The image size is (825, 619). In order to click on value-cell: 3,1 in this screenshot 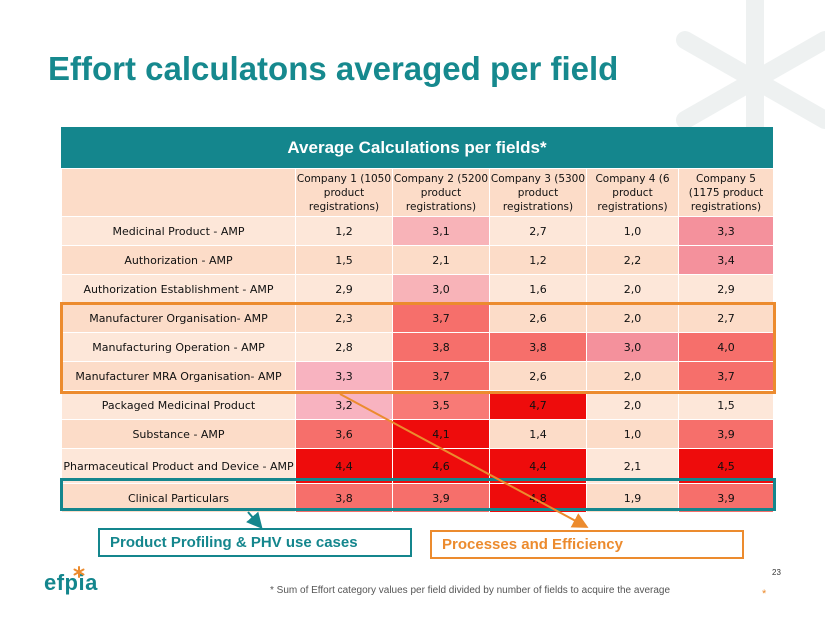, I will do `click(441, 231)`.